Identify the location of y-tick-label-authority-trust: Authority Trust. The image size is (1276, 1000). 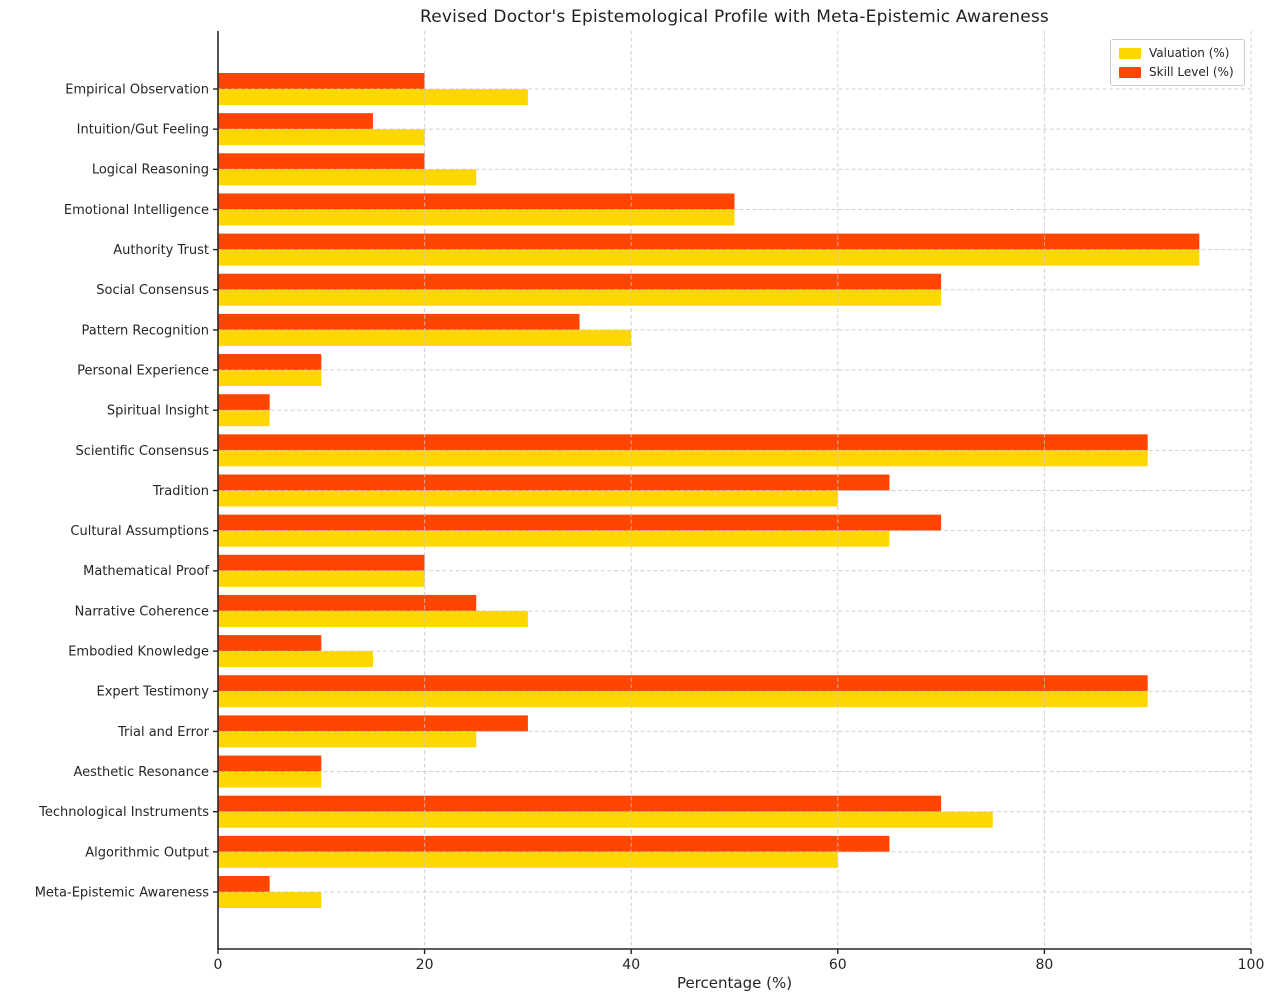
(161, 250).